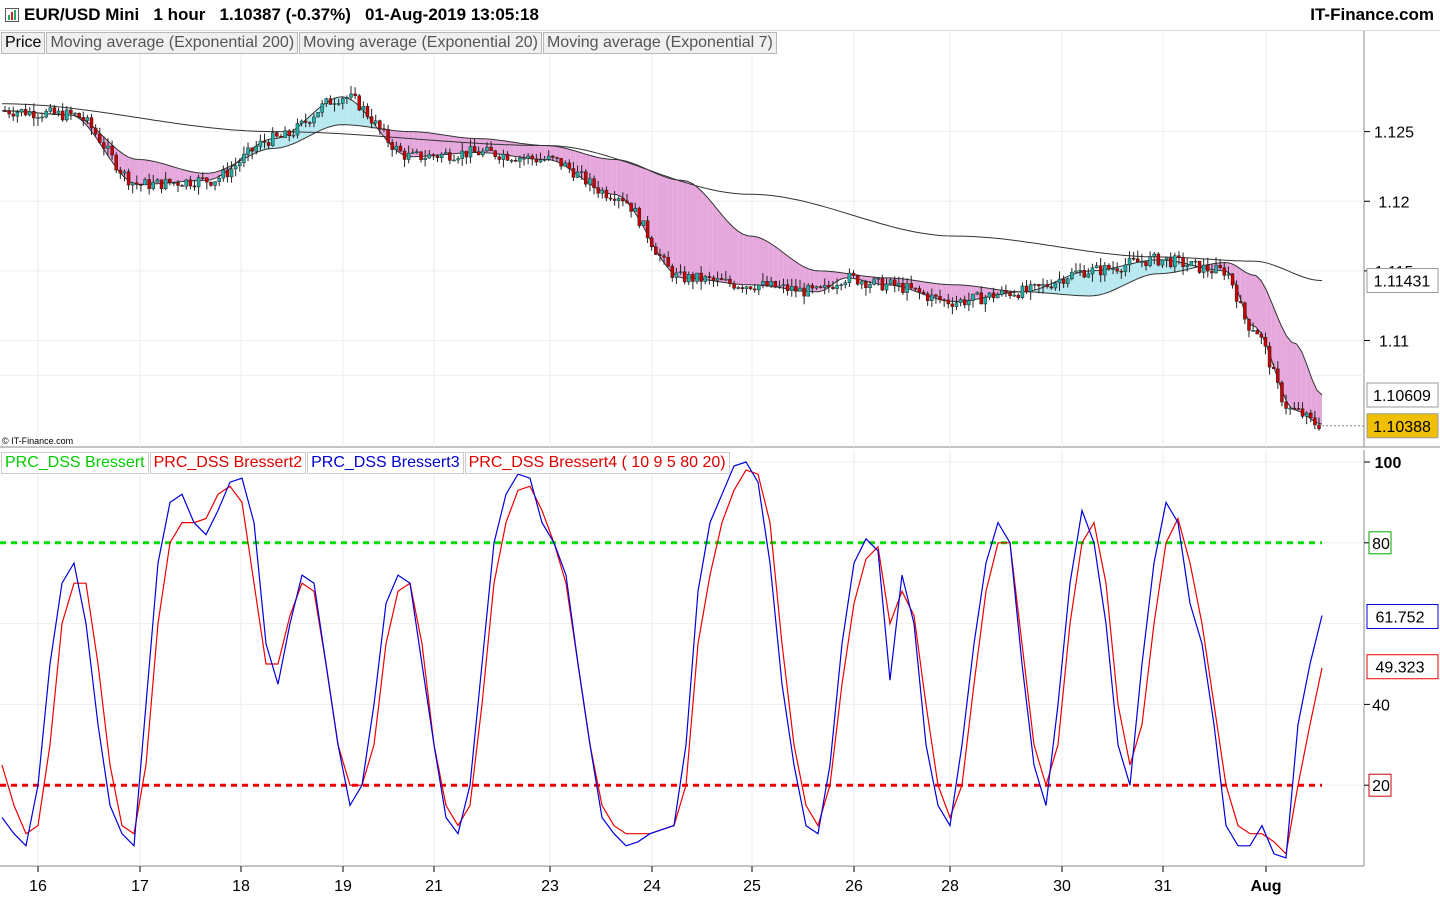  I want to click on x-tick-label: 19, so click(343, 886).